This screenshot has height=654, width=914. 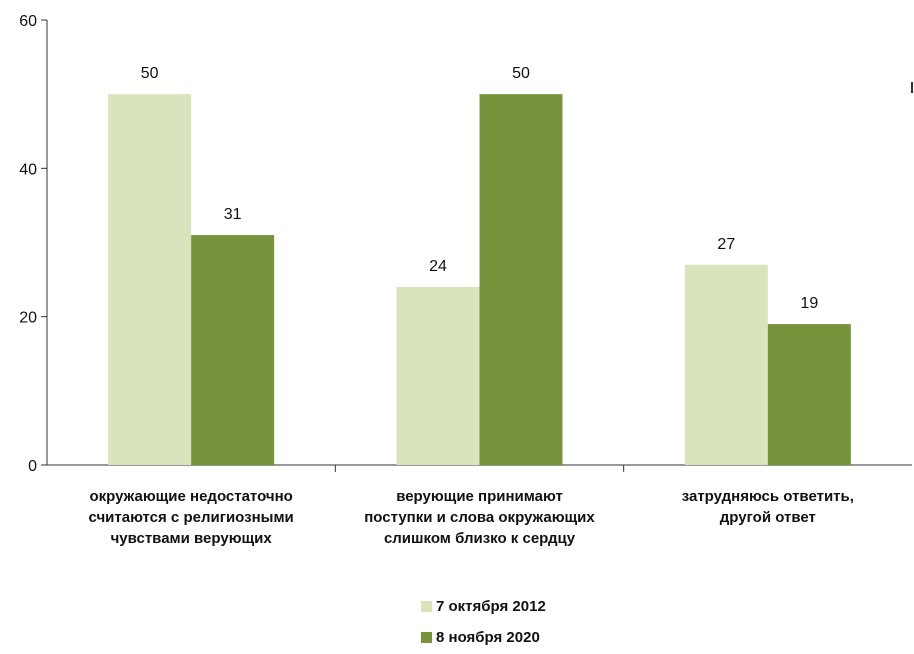 What do you see at coordinates (491, 606) in the screenshot?
I see `legend-label-2012: 7 октября 2012` at bounding box center [491, 606].